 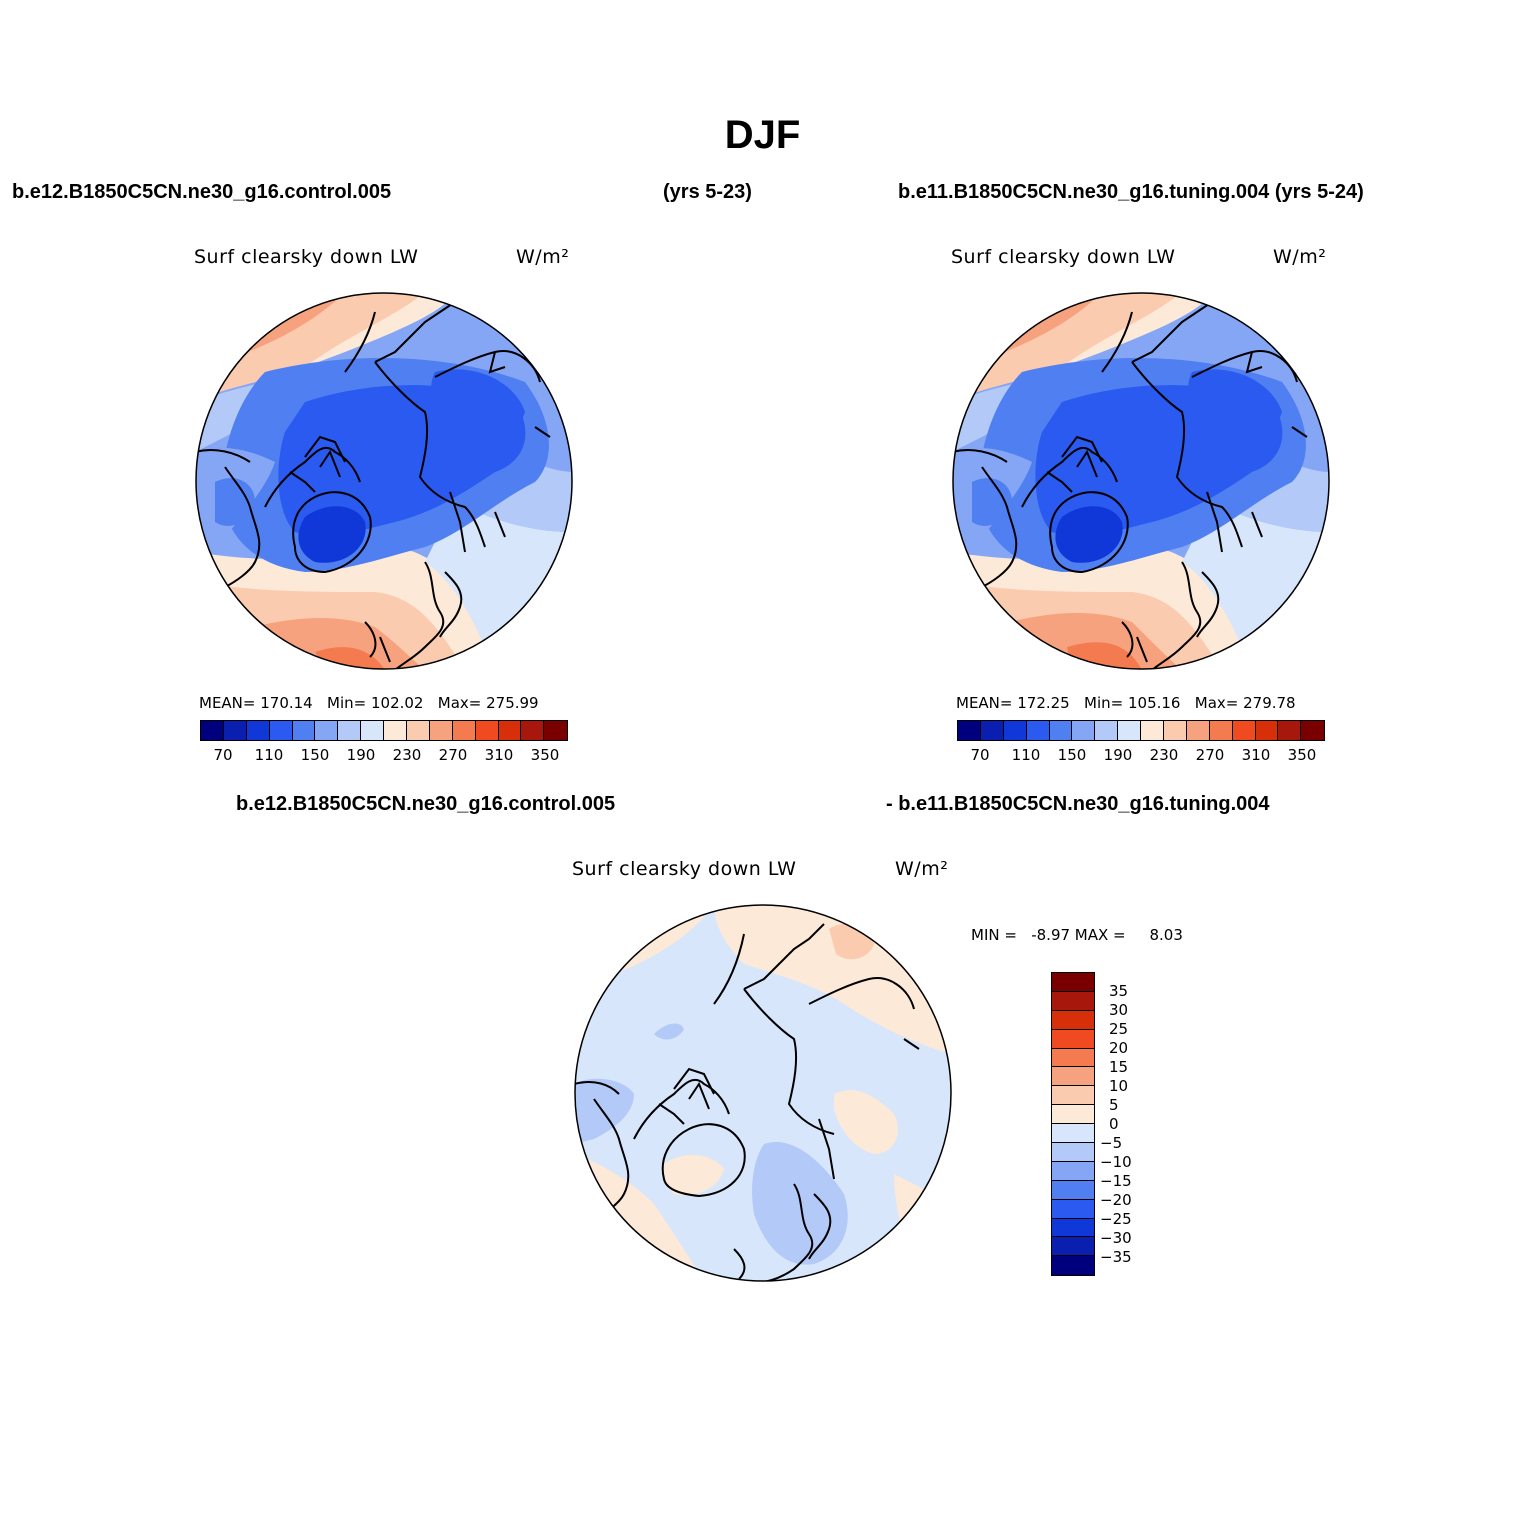 I want to click on panel3-units: W/m², so click(x=922, y=869).